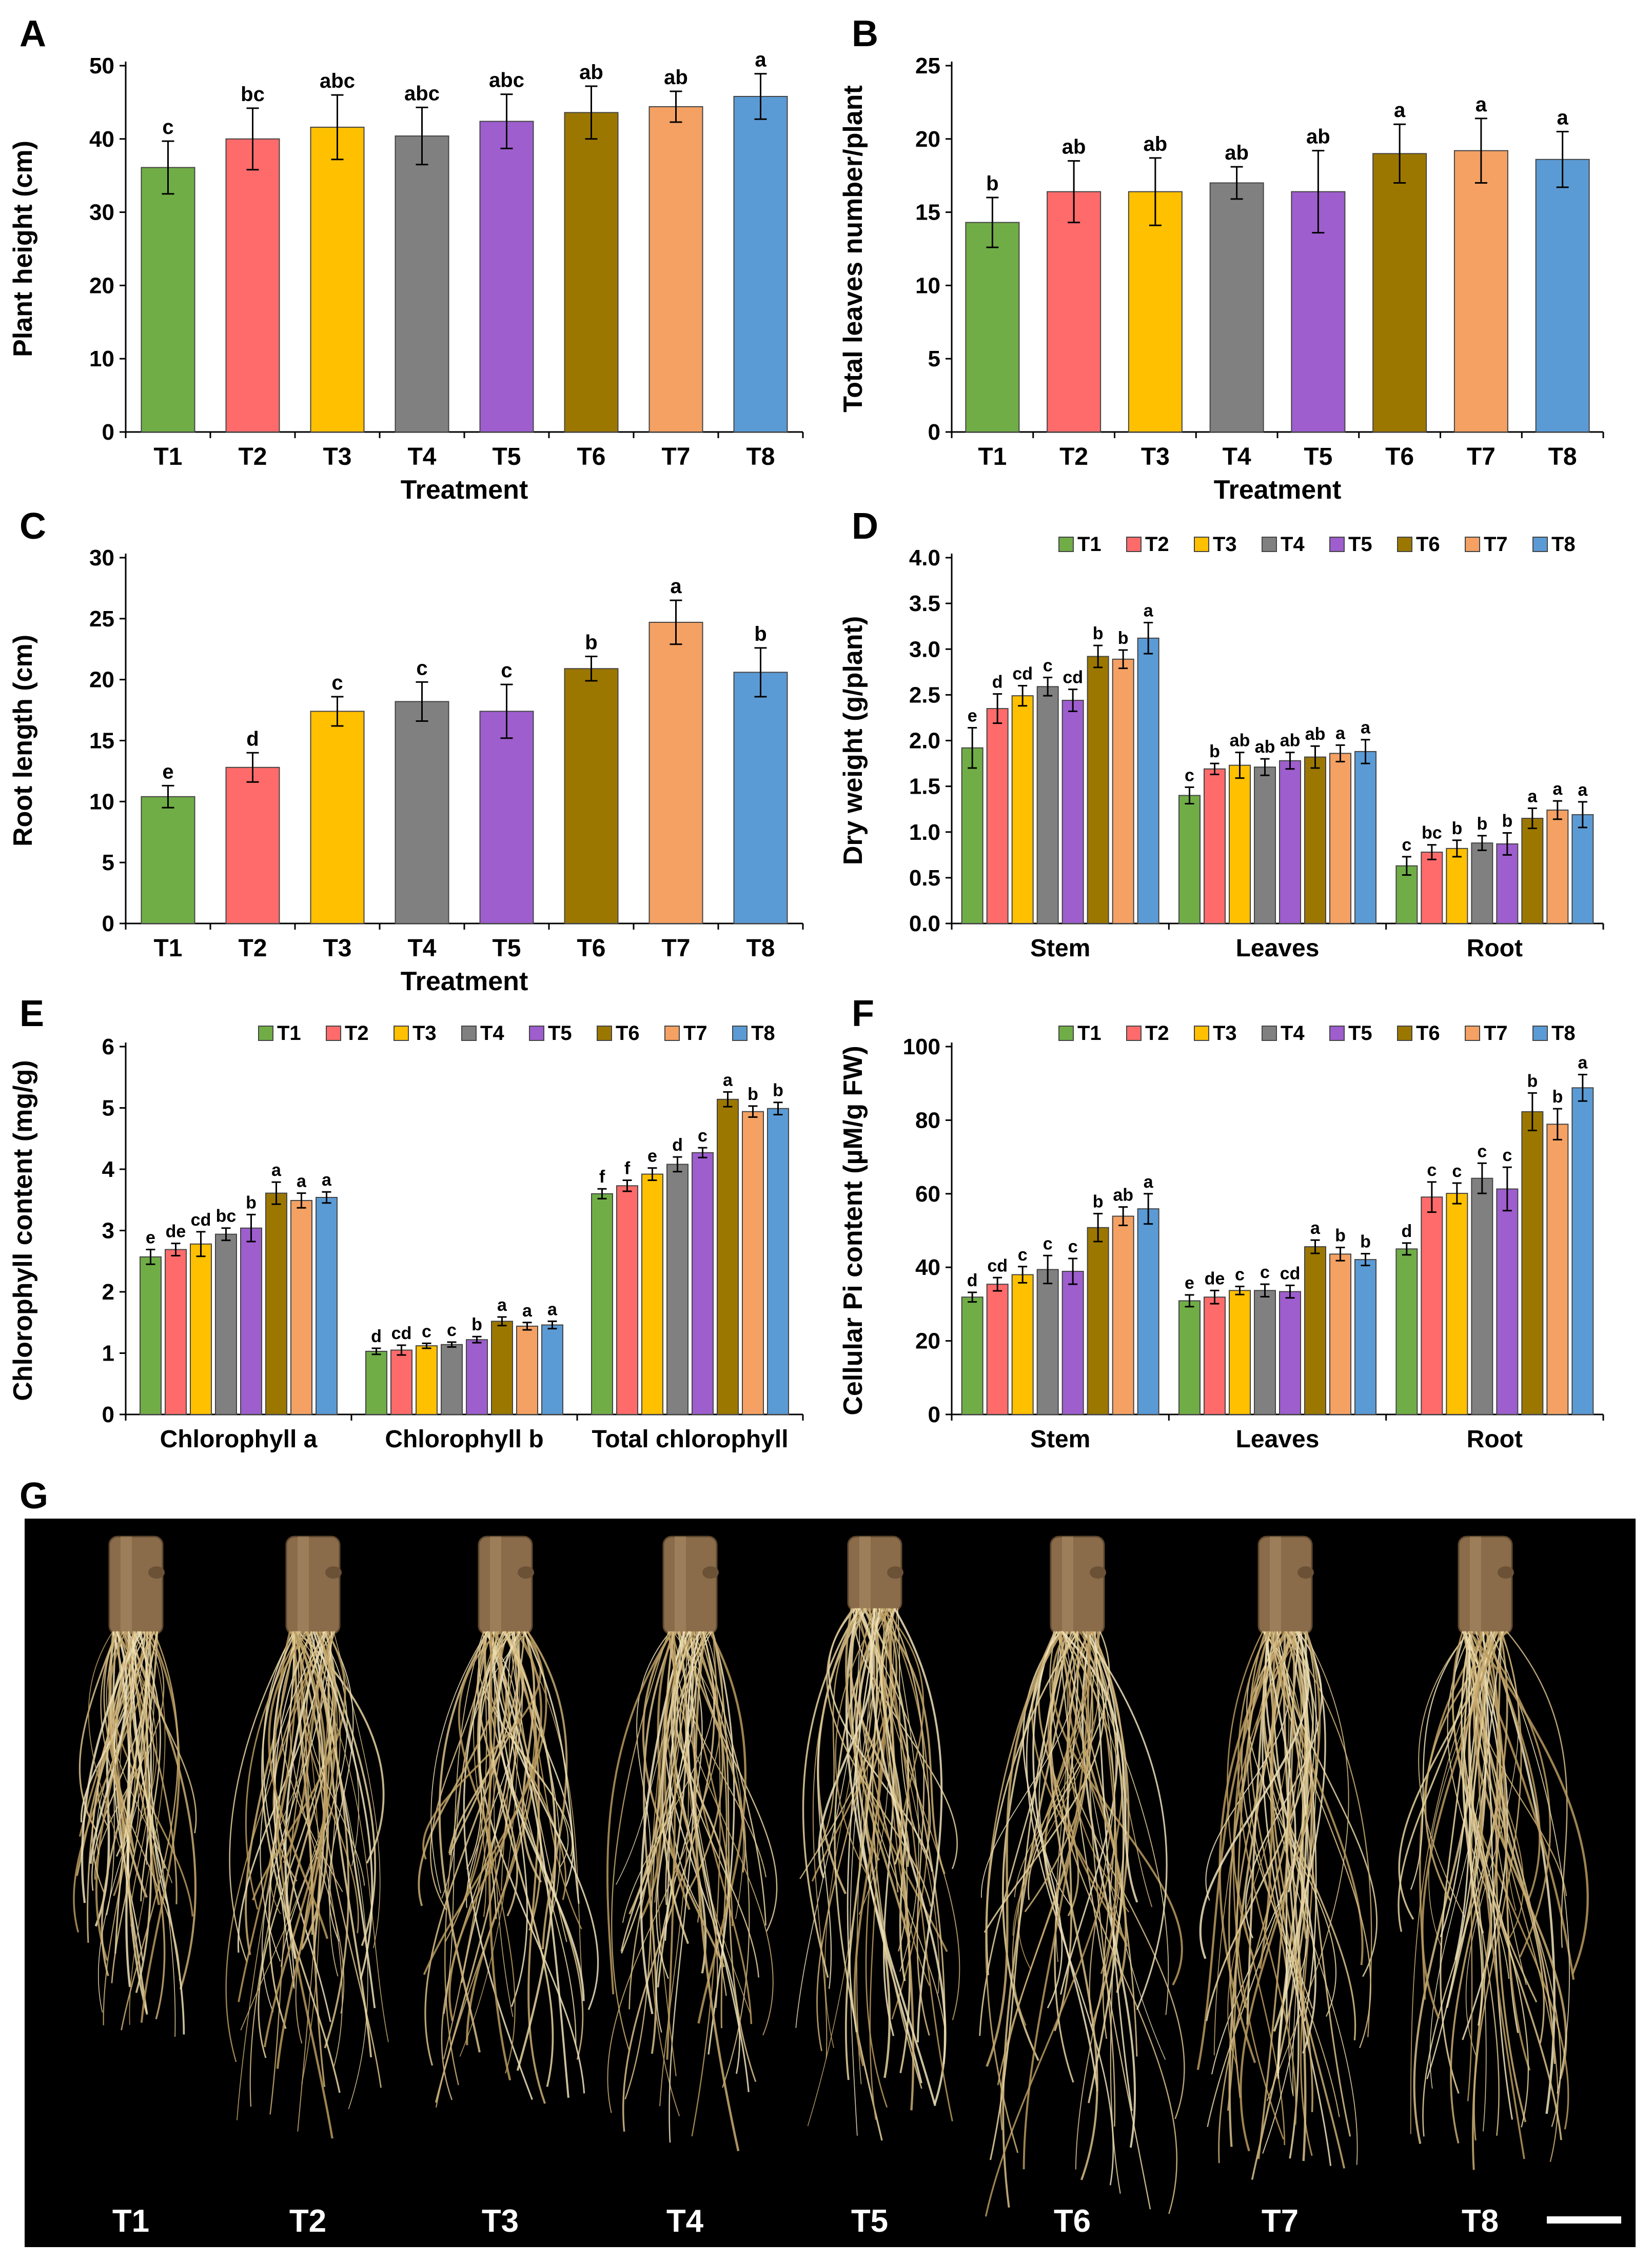  What do you see at coordinates (156, 1572) in the screenshot?
I see `stem-node` at bounding box center [156, 1572].